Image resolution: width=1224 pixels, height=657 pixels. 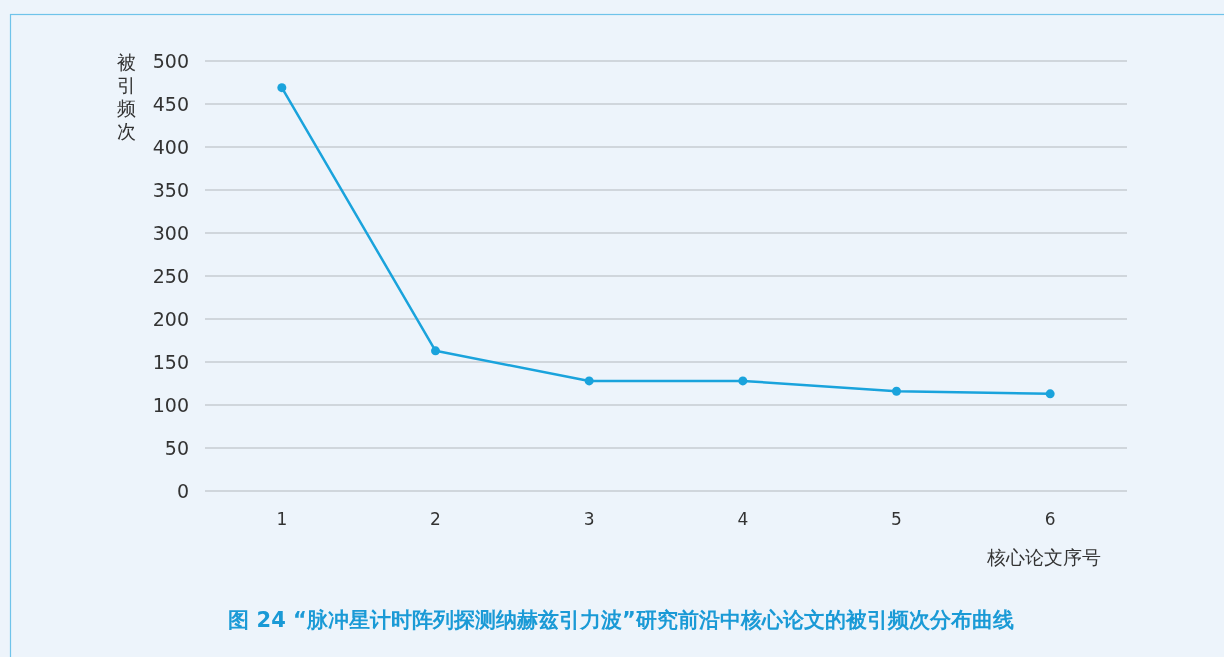 What do you see at coordinates (170, 405) in the screenshot?
I see `y-tick-label: 100` at bounding box center [170, 405].